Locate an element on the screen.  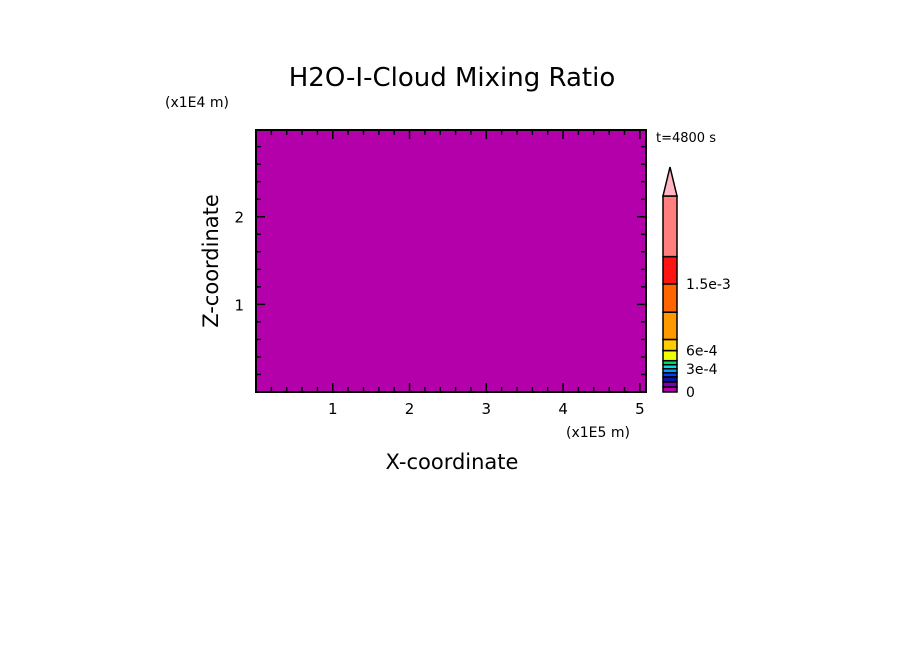
colorbar-tick-label: 1.5e-3 is located at coordinates (708, 285).